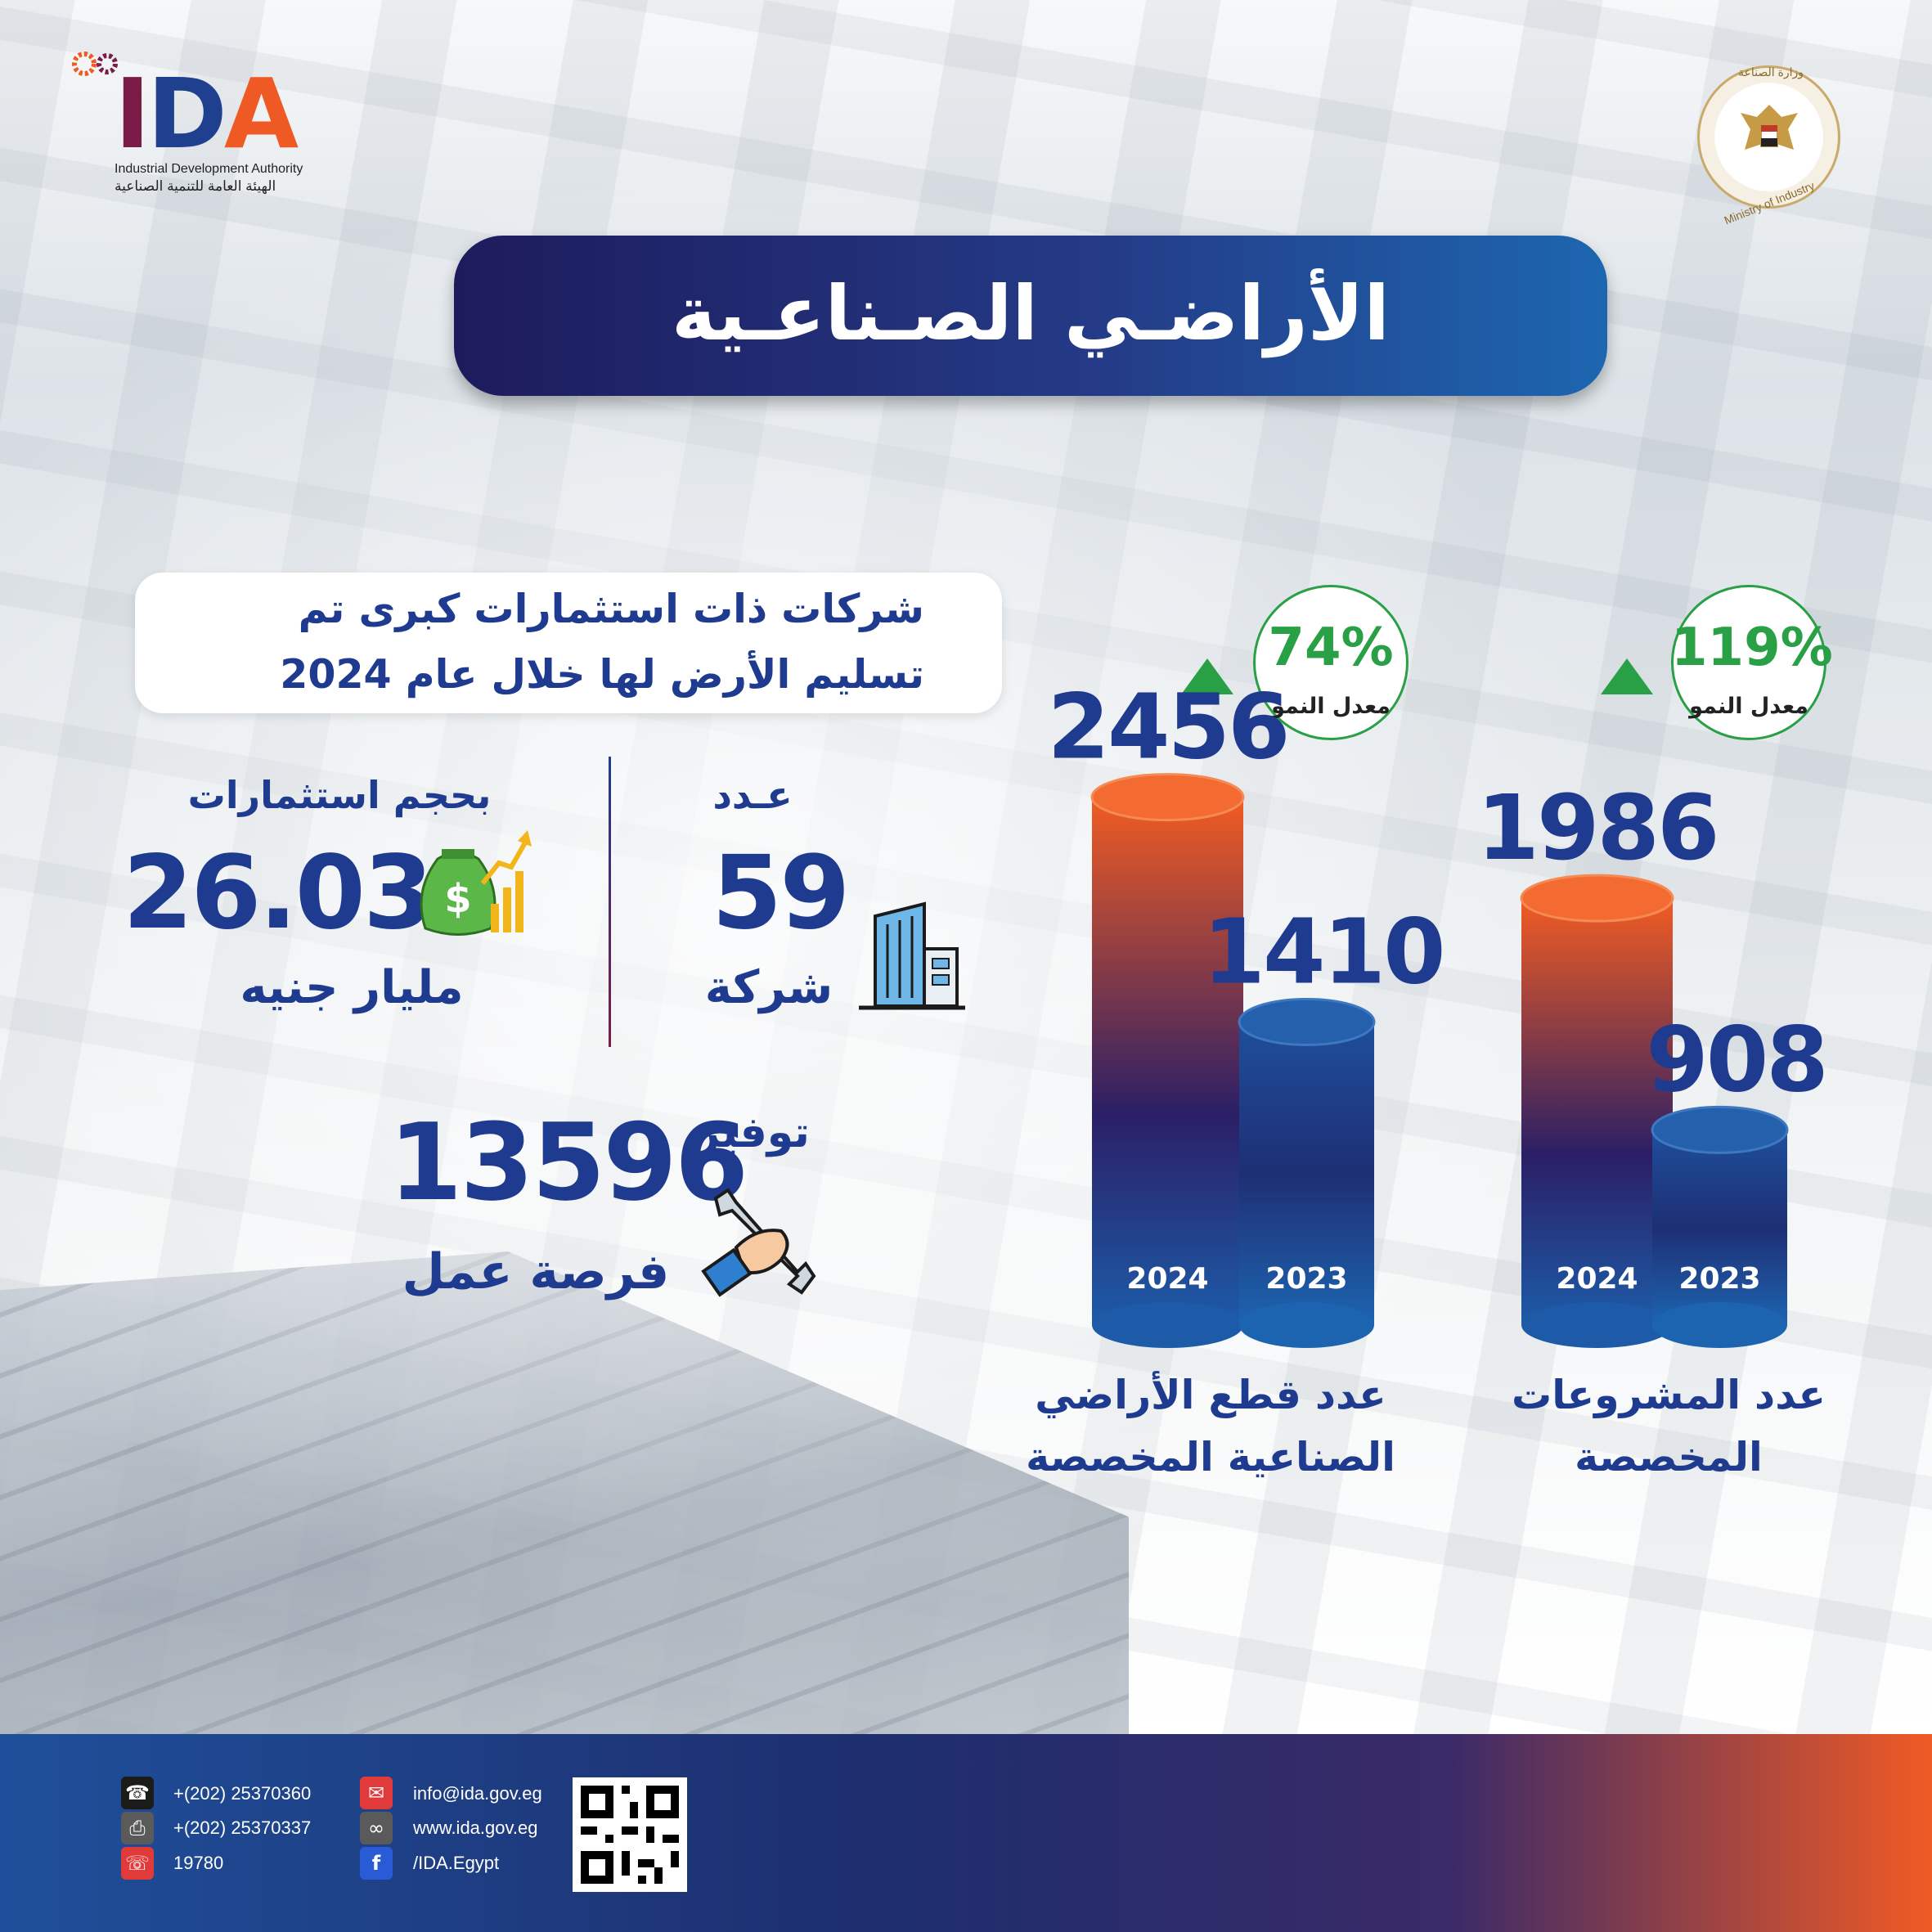 The width and height of the screenshot is (1932, 1932). Describe the element at coordinates (198, 1863) in the screenshot. I see `footer-hotline: 19780` at that location.